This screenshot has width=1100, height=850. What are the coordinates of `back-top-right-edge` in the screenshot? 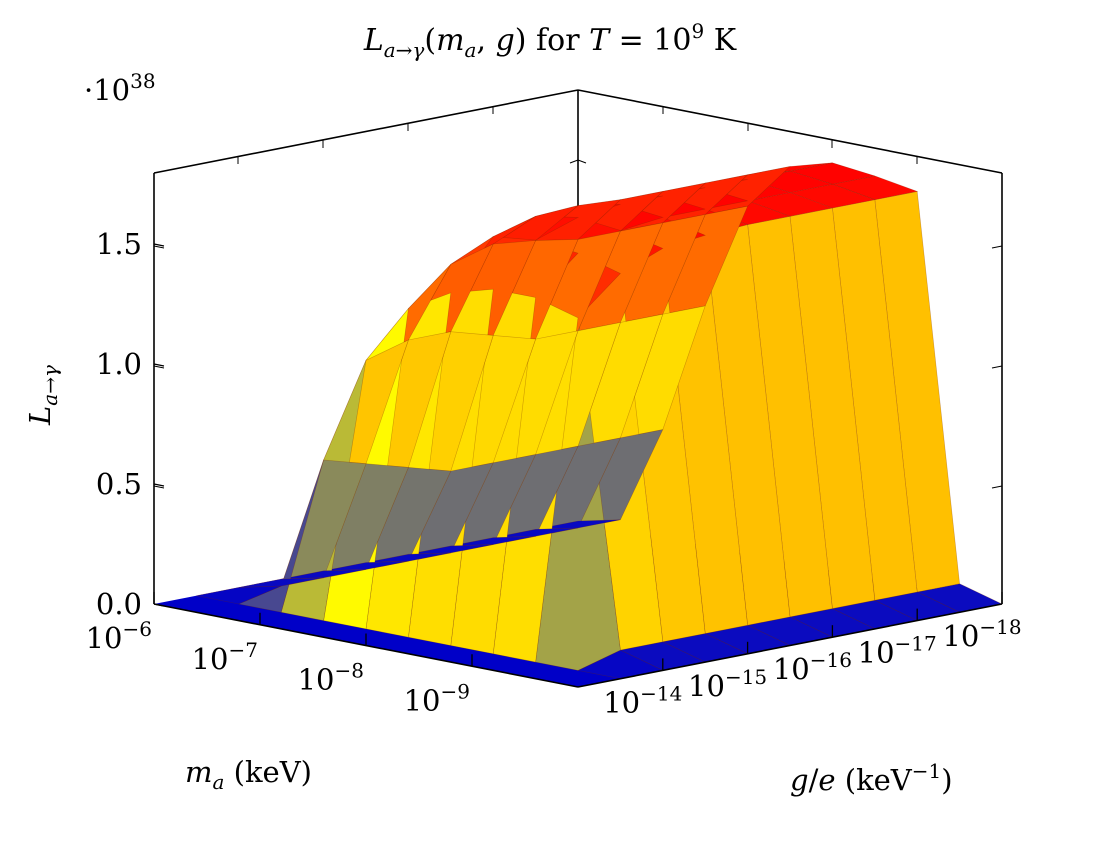 It's located at (790, 131).